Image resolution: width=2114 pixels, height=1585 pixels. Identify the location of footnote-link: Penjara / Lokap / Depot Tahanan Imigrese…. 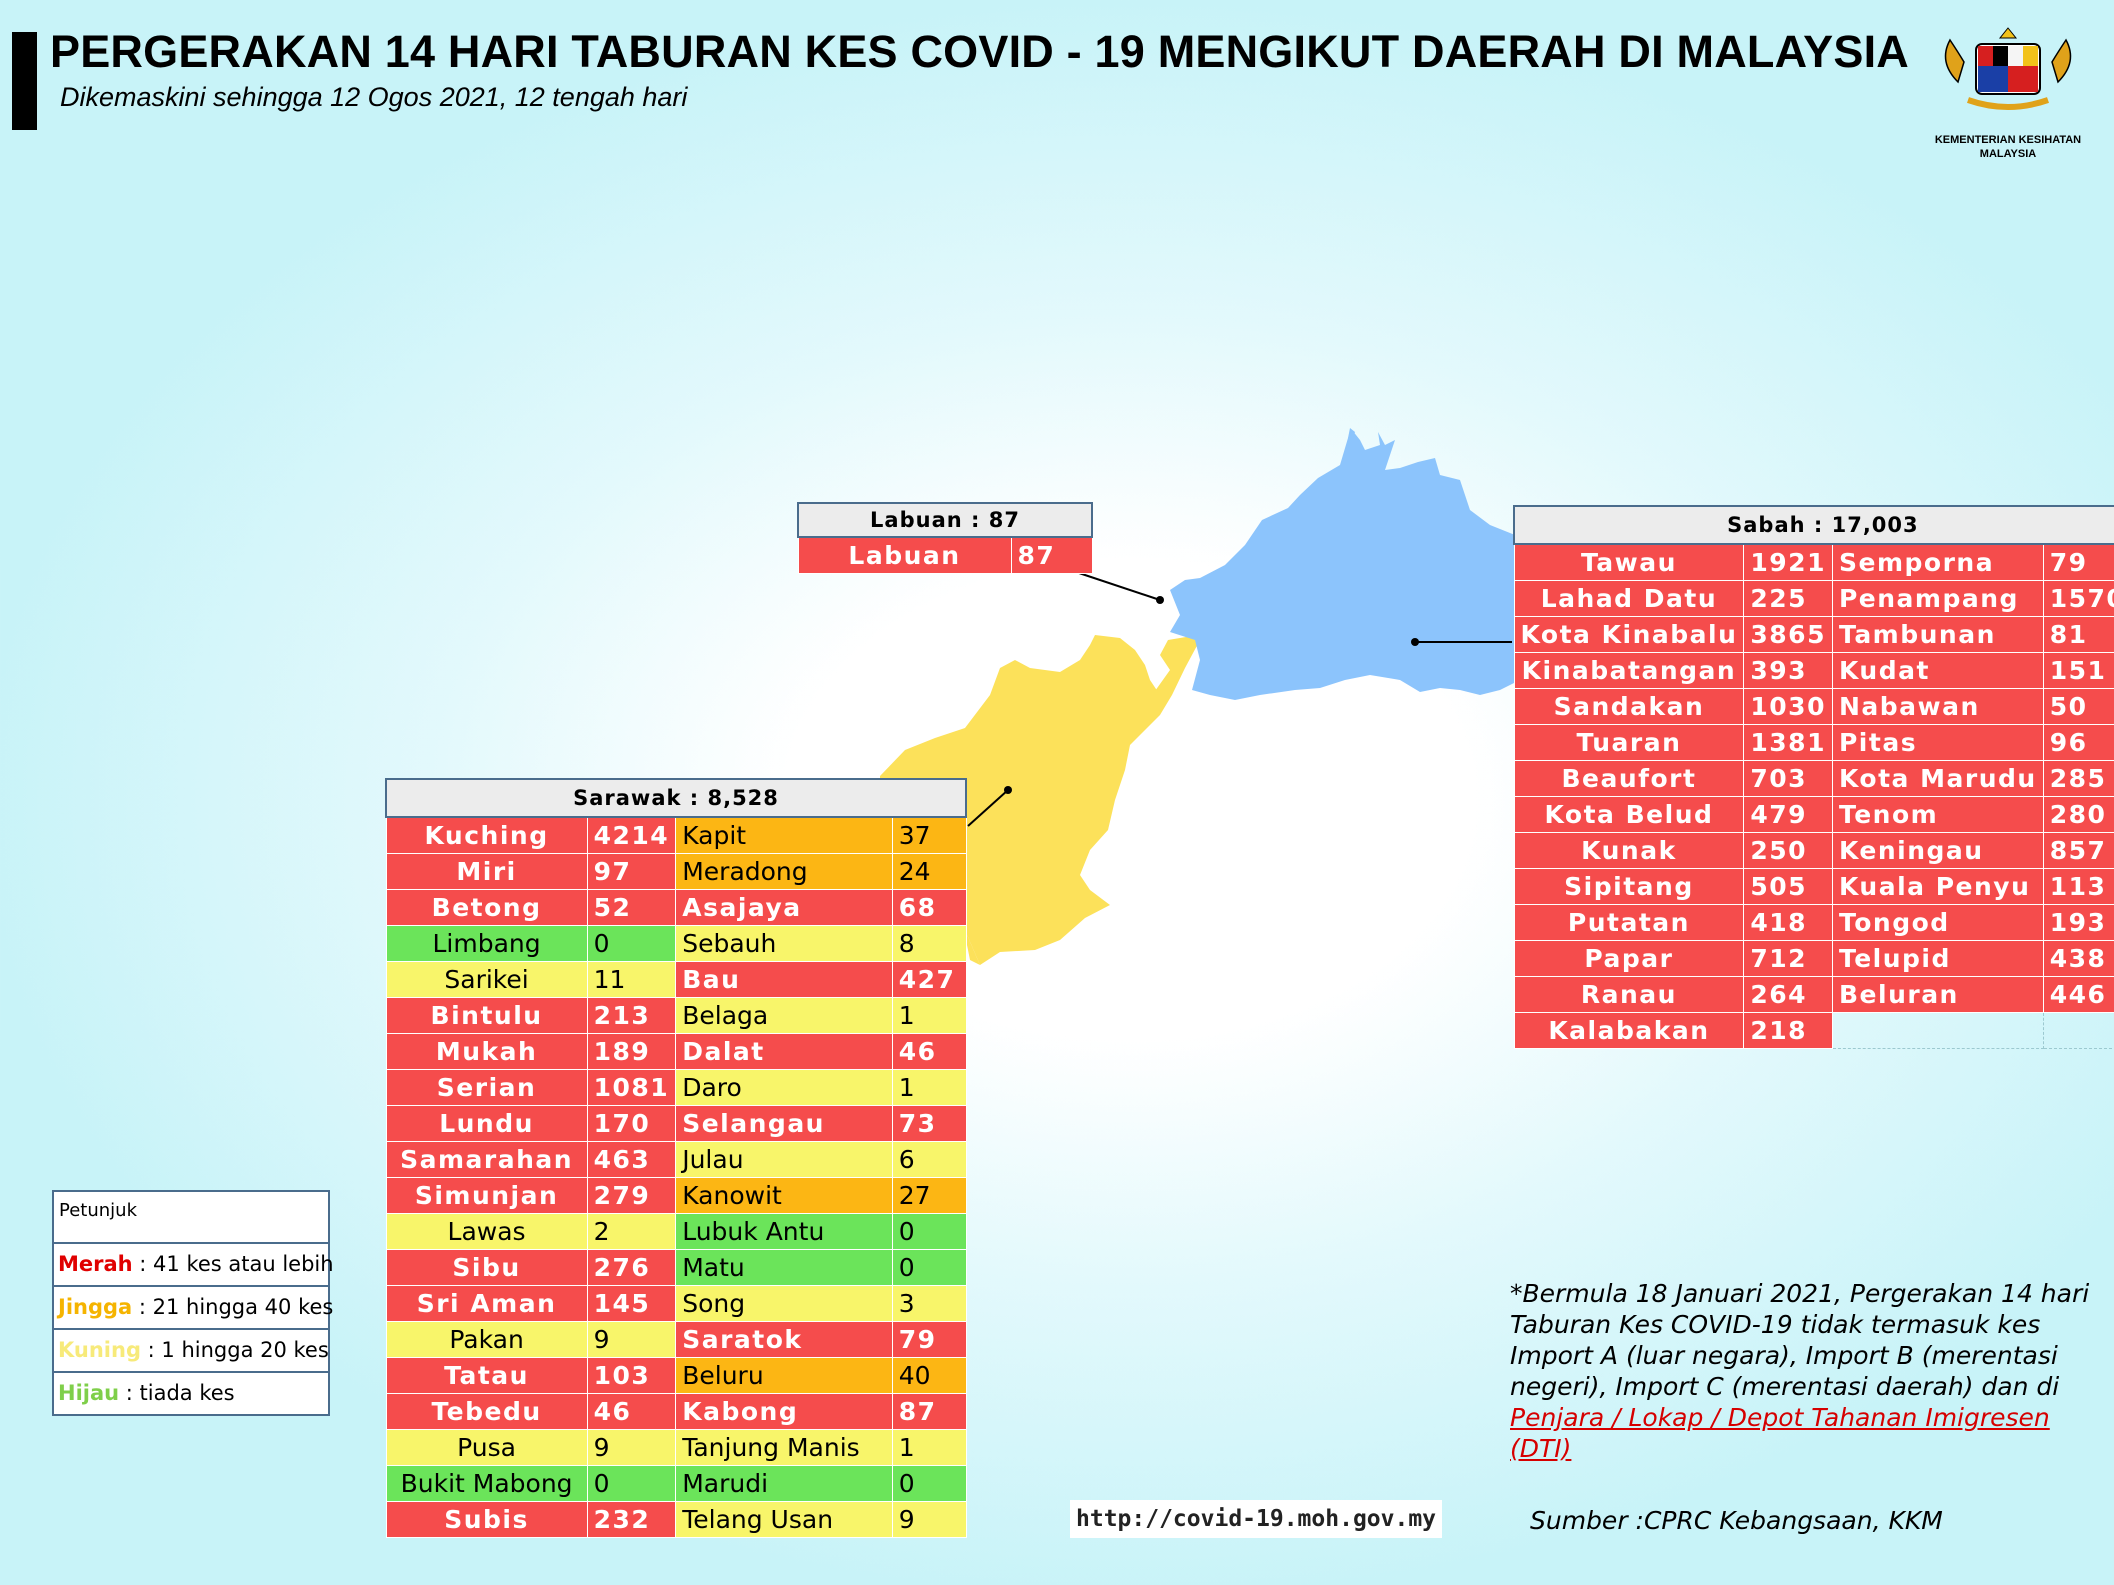
(1780, 1433).